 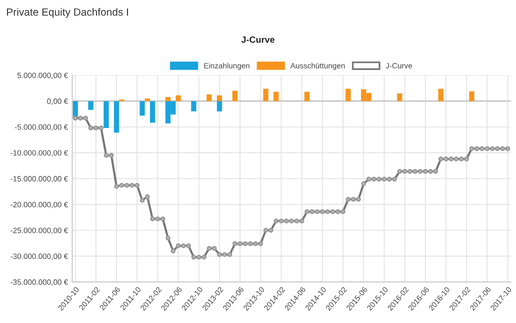 I want to click on chart-subtitle: J-Curve, so click(x=257, y=39).